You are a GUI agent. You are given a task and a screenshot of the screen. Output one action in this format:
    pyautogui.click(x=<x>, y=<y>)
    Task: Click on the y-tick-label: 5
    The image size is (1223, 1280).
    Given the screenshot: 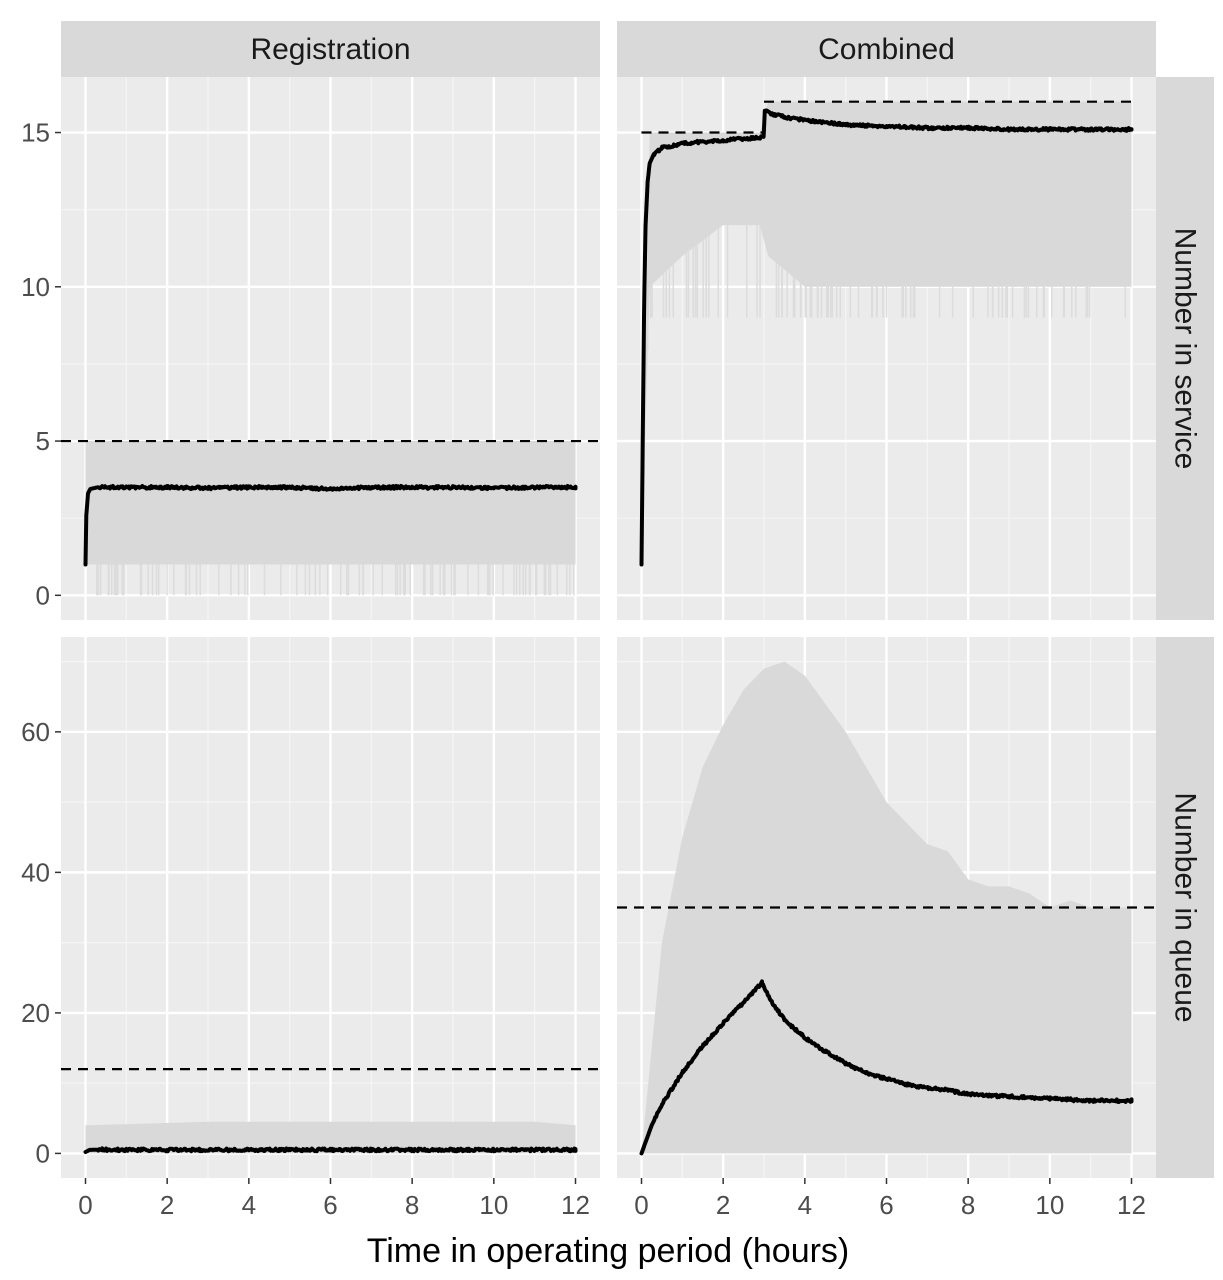 What is the action you would take?
    pyautogui.click(x=43, y=441)
    